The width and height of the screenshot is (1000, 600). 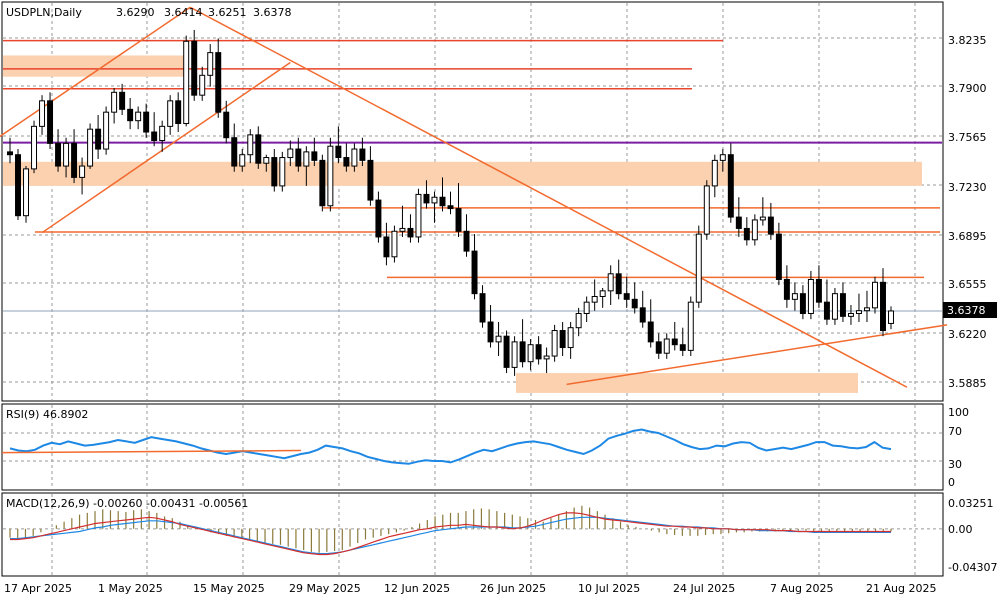 What do you see at coordinates (272, 12) in the screenshot?
I see `close-value: 3.6378` at bounding box center [272, 12].